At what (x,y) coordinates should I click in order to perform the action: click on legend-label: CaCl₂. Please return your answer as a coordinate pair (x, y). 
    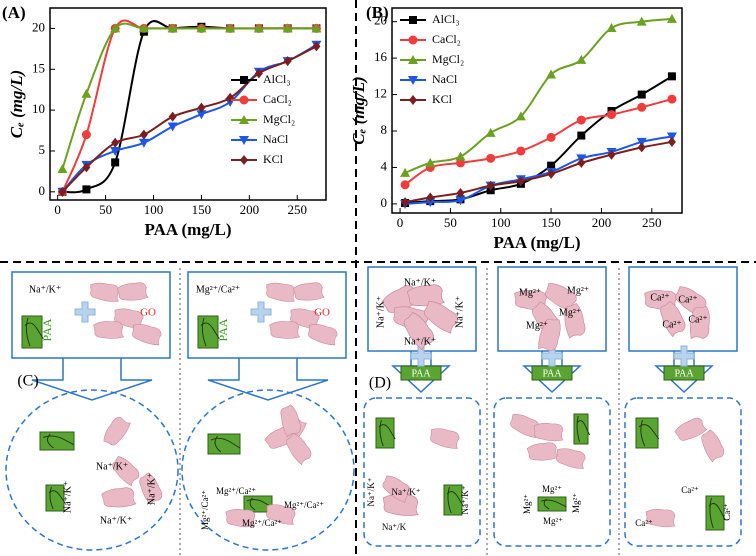
    Looking at the image, I should click on (277, 99).